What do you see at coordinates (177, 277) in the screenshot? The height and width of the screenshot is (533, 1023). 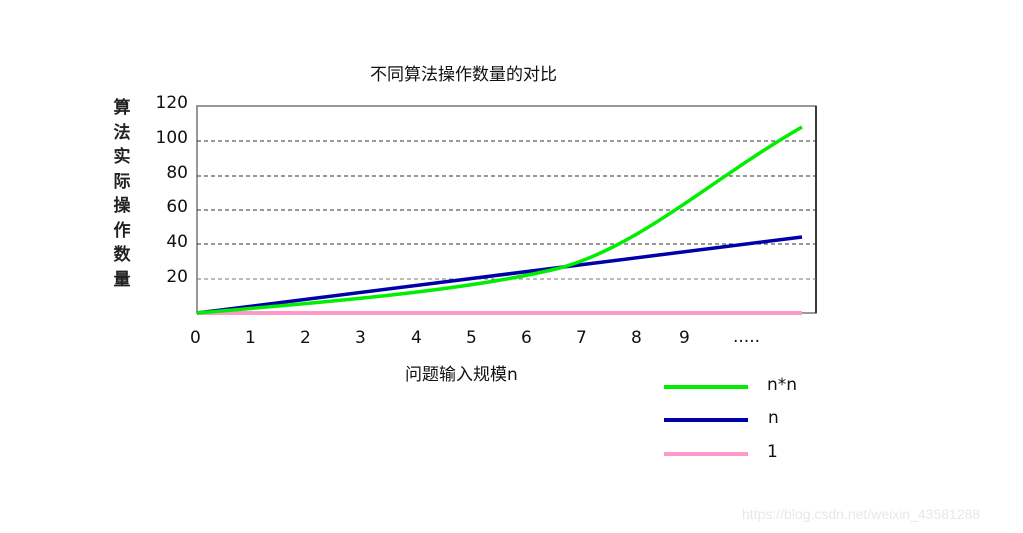 I see `y-tick-label: 20` at bounding box center [177, 277].